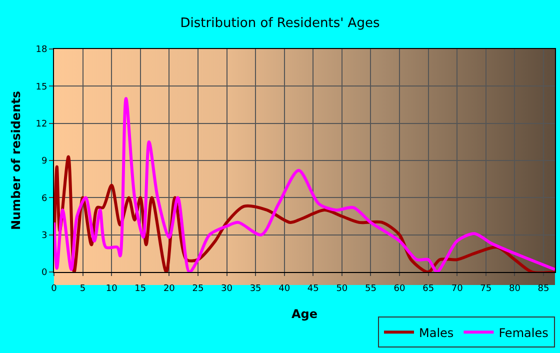 This screenshot has height=353, width=560. I want to click on x-tick-label: 45, so click(313, 289).